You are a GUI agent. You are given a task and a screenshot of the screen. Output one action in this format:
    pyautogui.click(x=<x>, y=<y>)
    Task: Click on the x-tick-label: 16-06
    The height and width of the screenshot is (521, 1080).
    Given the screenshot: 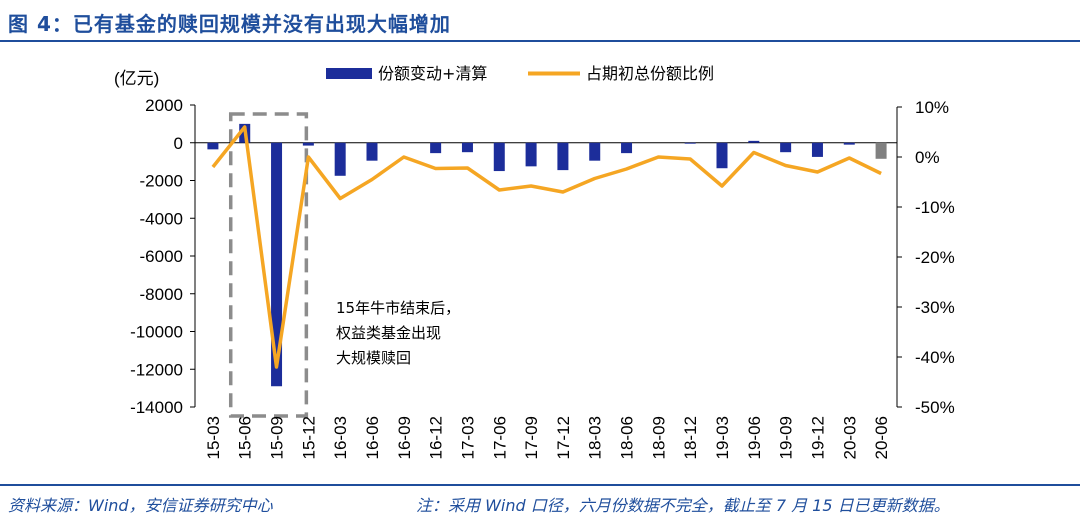 What is the action you would take?
    pyautogui.click(x=372, y=437)
    